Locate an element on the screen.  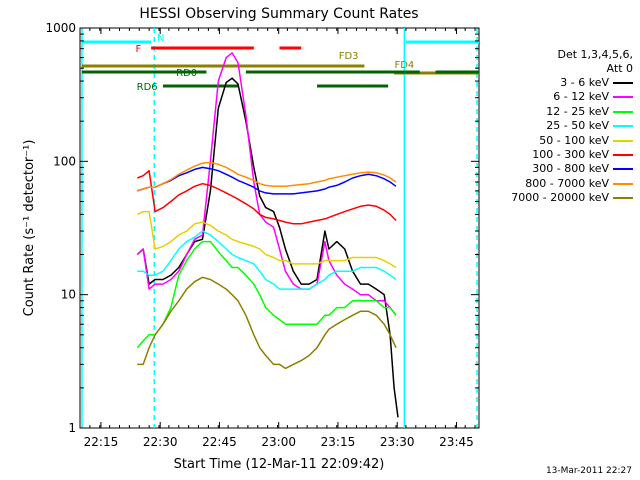
legend-label: 7000 - 20000 keV is located at coordinates (560, 198).